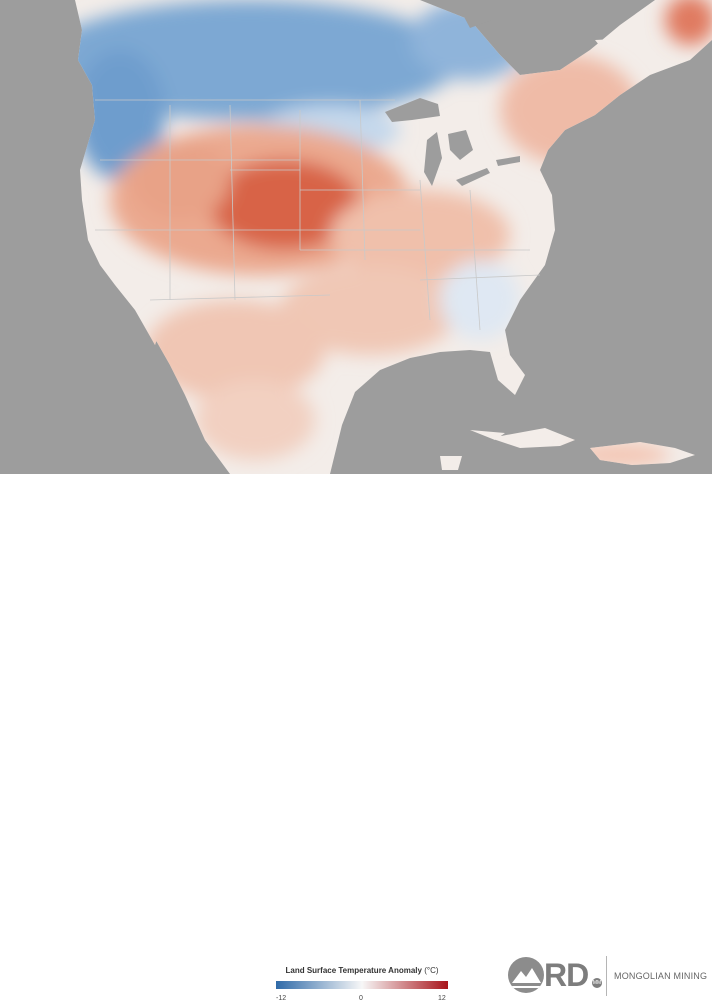 This screenshot has height=1004, width=712. Describe the element at coordinates (661, 976) in the screenshot. I see `company-name: MONGOLIAN MINING` at that location.